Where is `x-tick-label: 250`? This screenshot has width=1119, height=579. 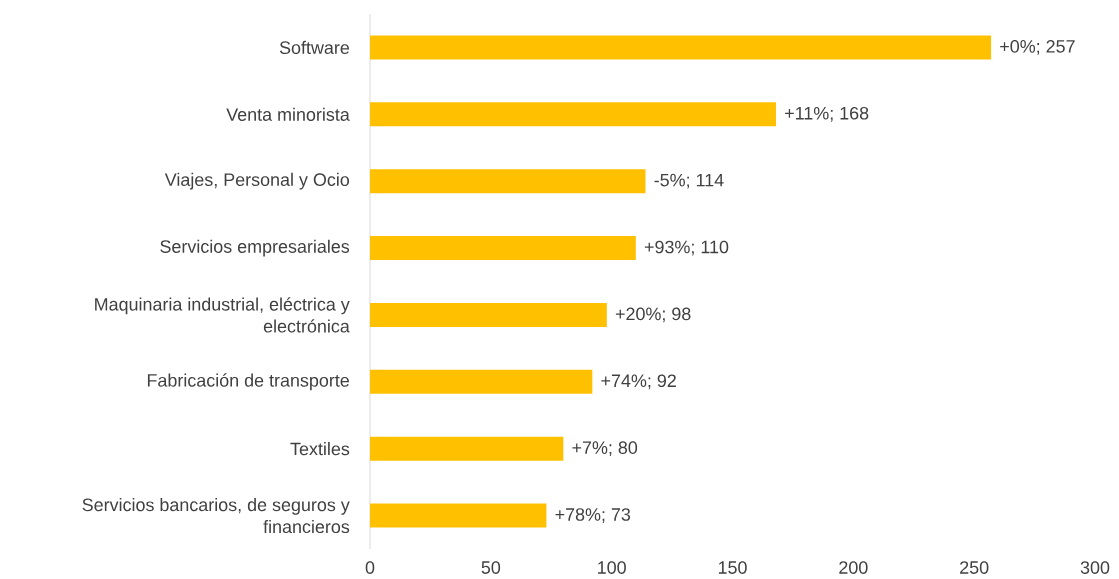
x-tick-label: 250 is located at coordinates (974, 567).